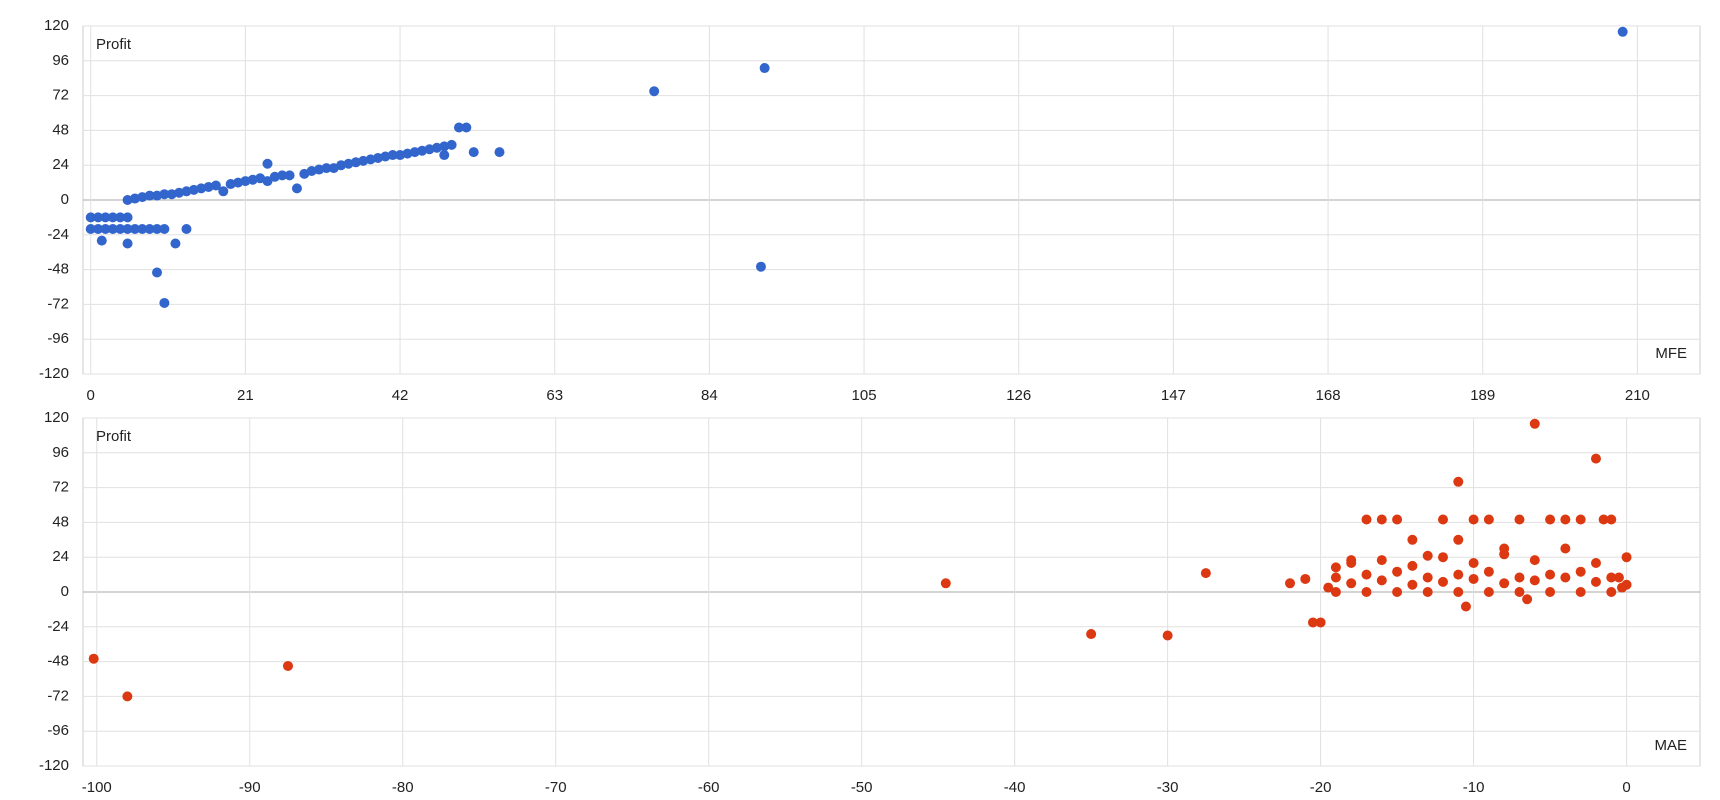  Describe the element at coordinates (97, 787) in the screenshot. I see `x-tick-label: -100` at that location.